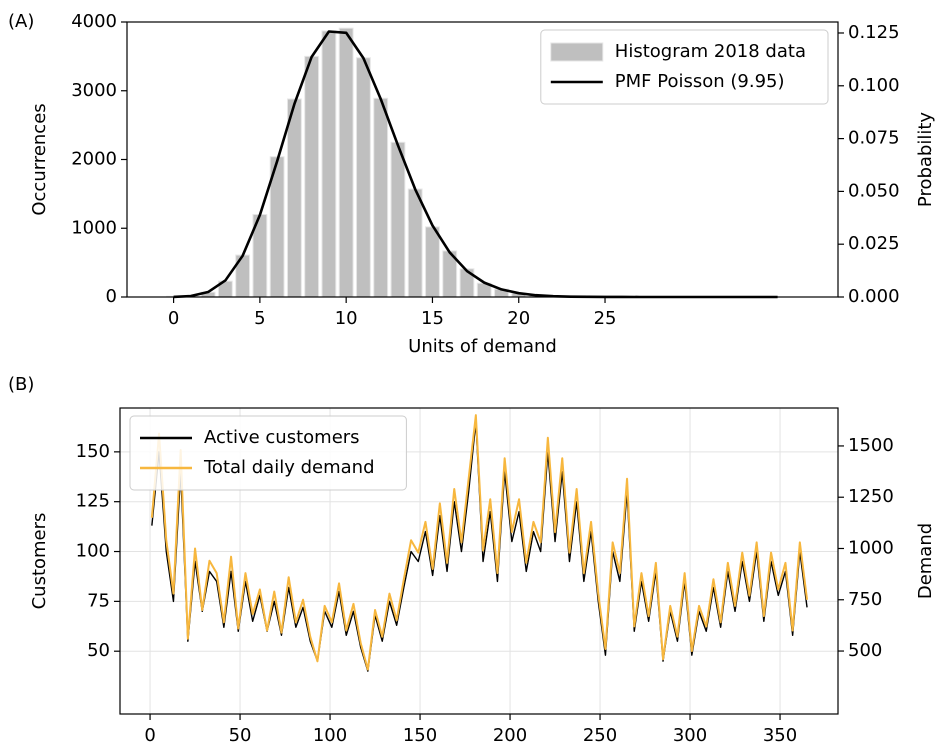 This screenshot has width=940, height=756. Describe the element at coordinates (259, 318) in the screenshot. I see `x-tick-label: 5` at that location.